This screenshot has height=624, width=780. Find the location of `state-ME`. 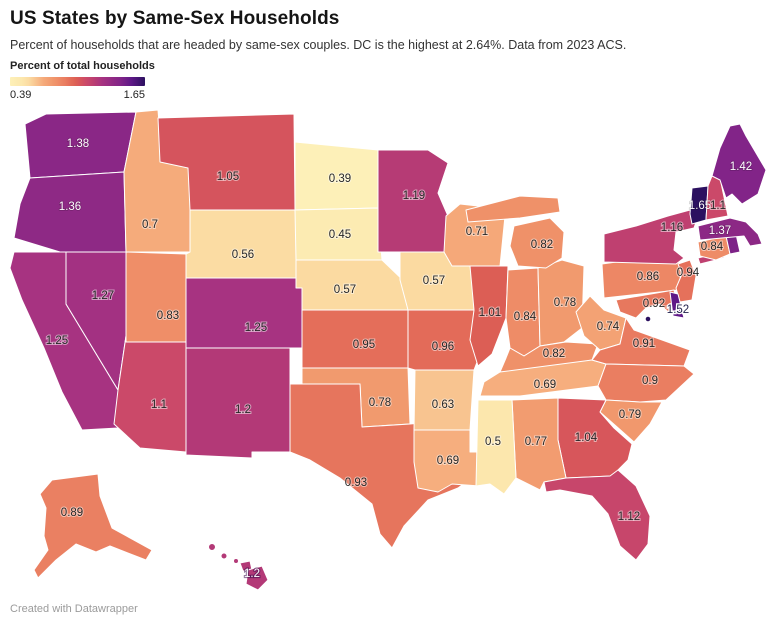

state-ME is located at coordinates (739, 164).